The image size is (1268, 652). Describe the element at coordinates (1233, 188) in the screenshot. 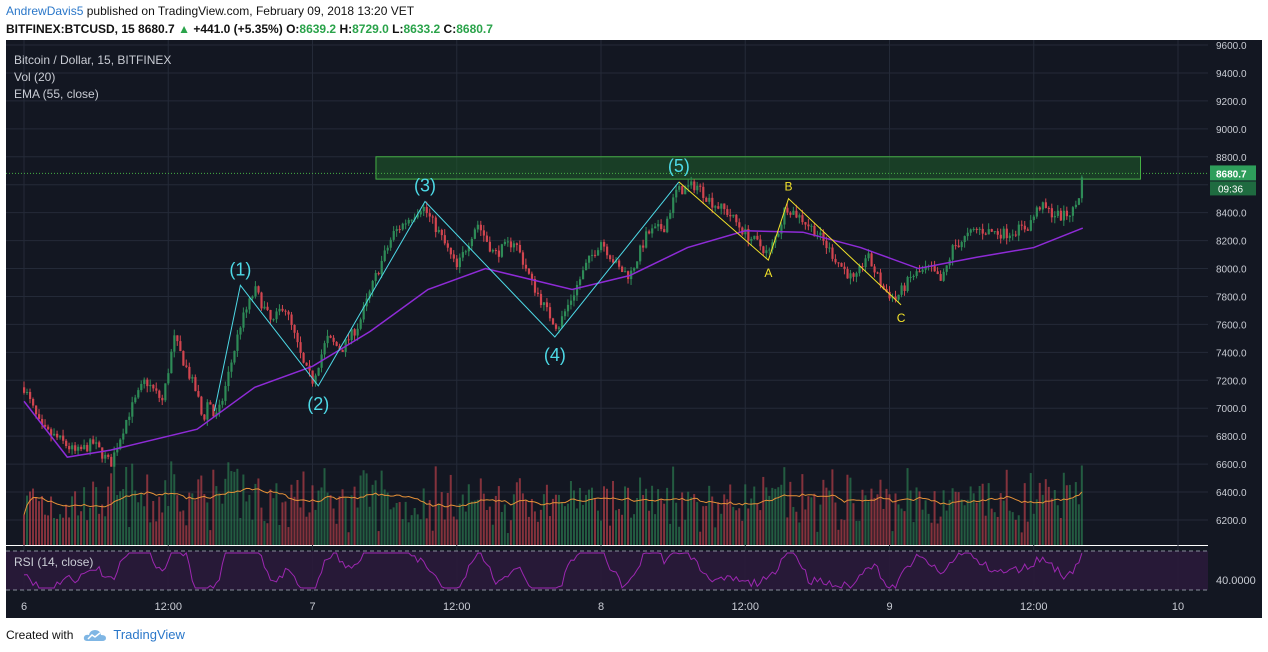

I see `countdown-bg` at that location.